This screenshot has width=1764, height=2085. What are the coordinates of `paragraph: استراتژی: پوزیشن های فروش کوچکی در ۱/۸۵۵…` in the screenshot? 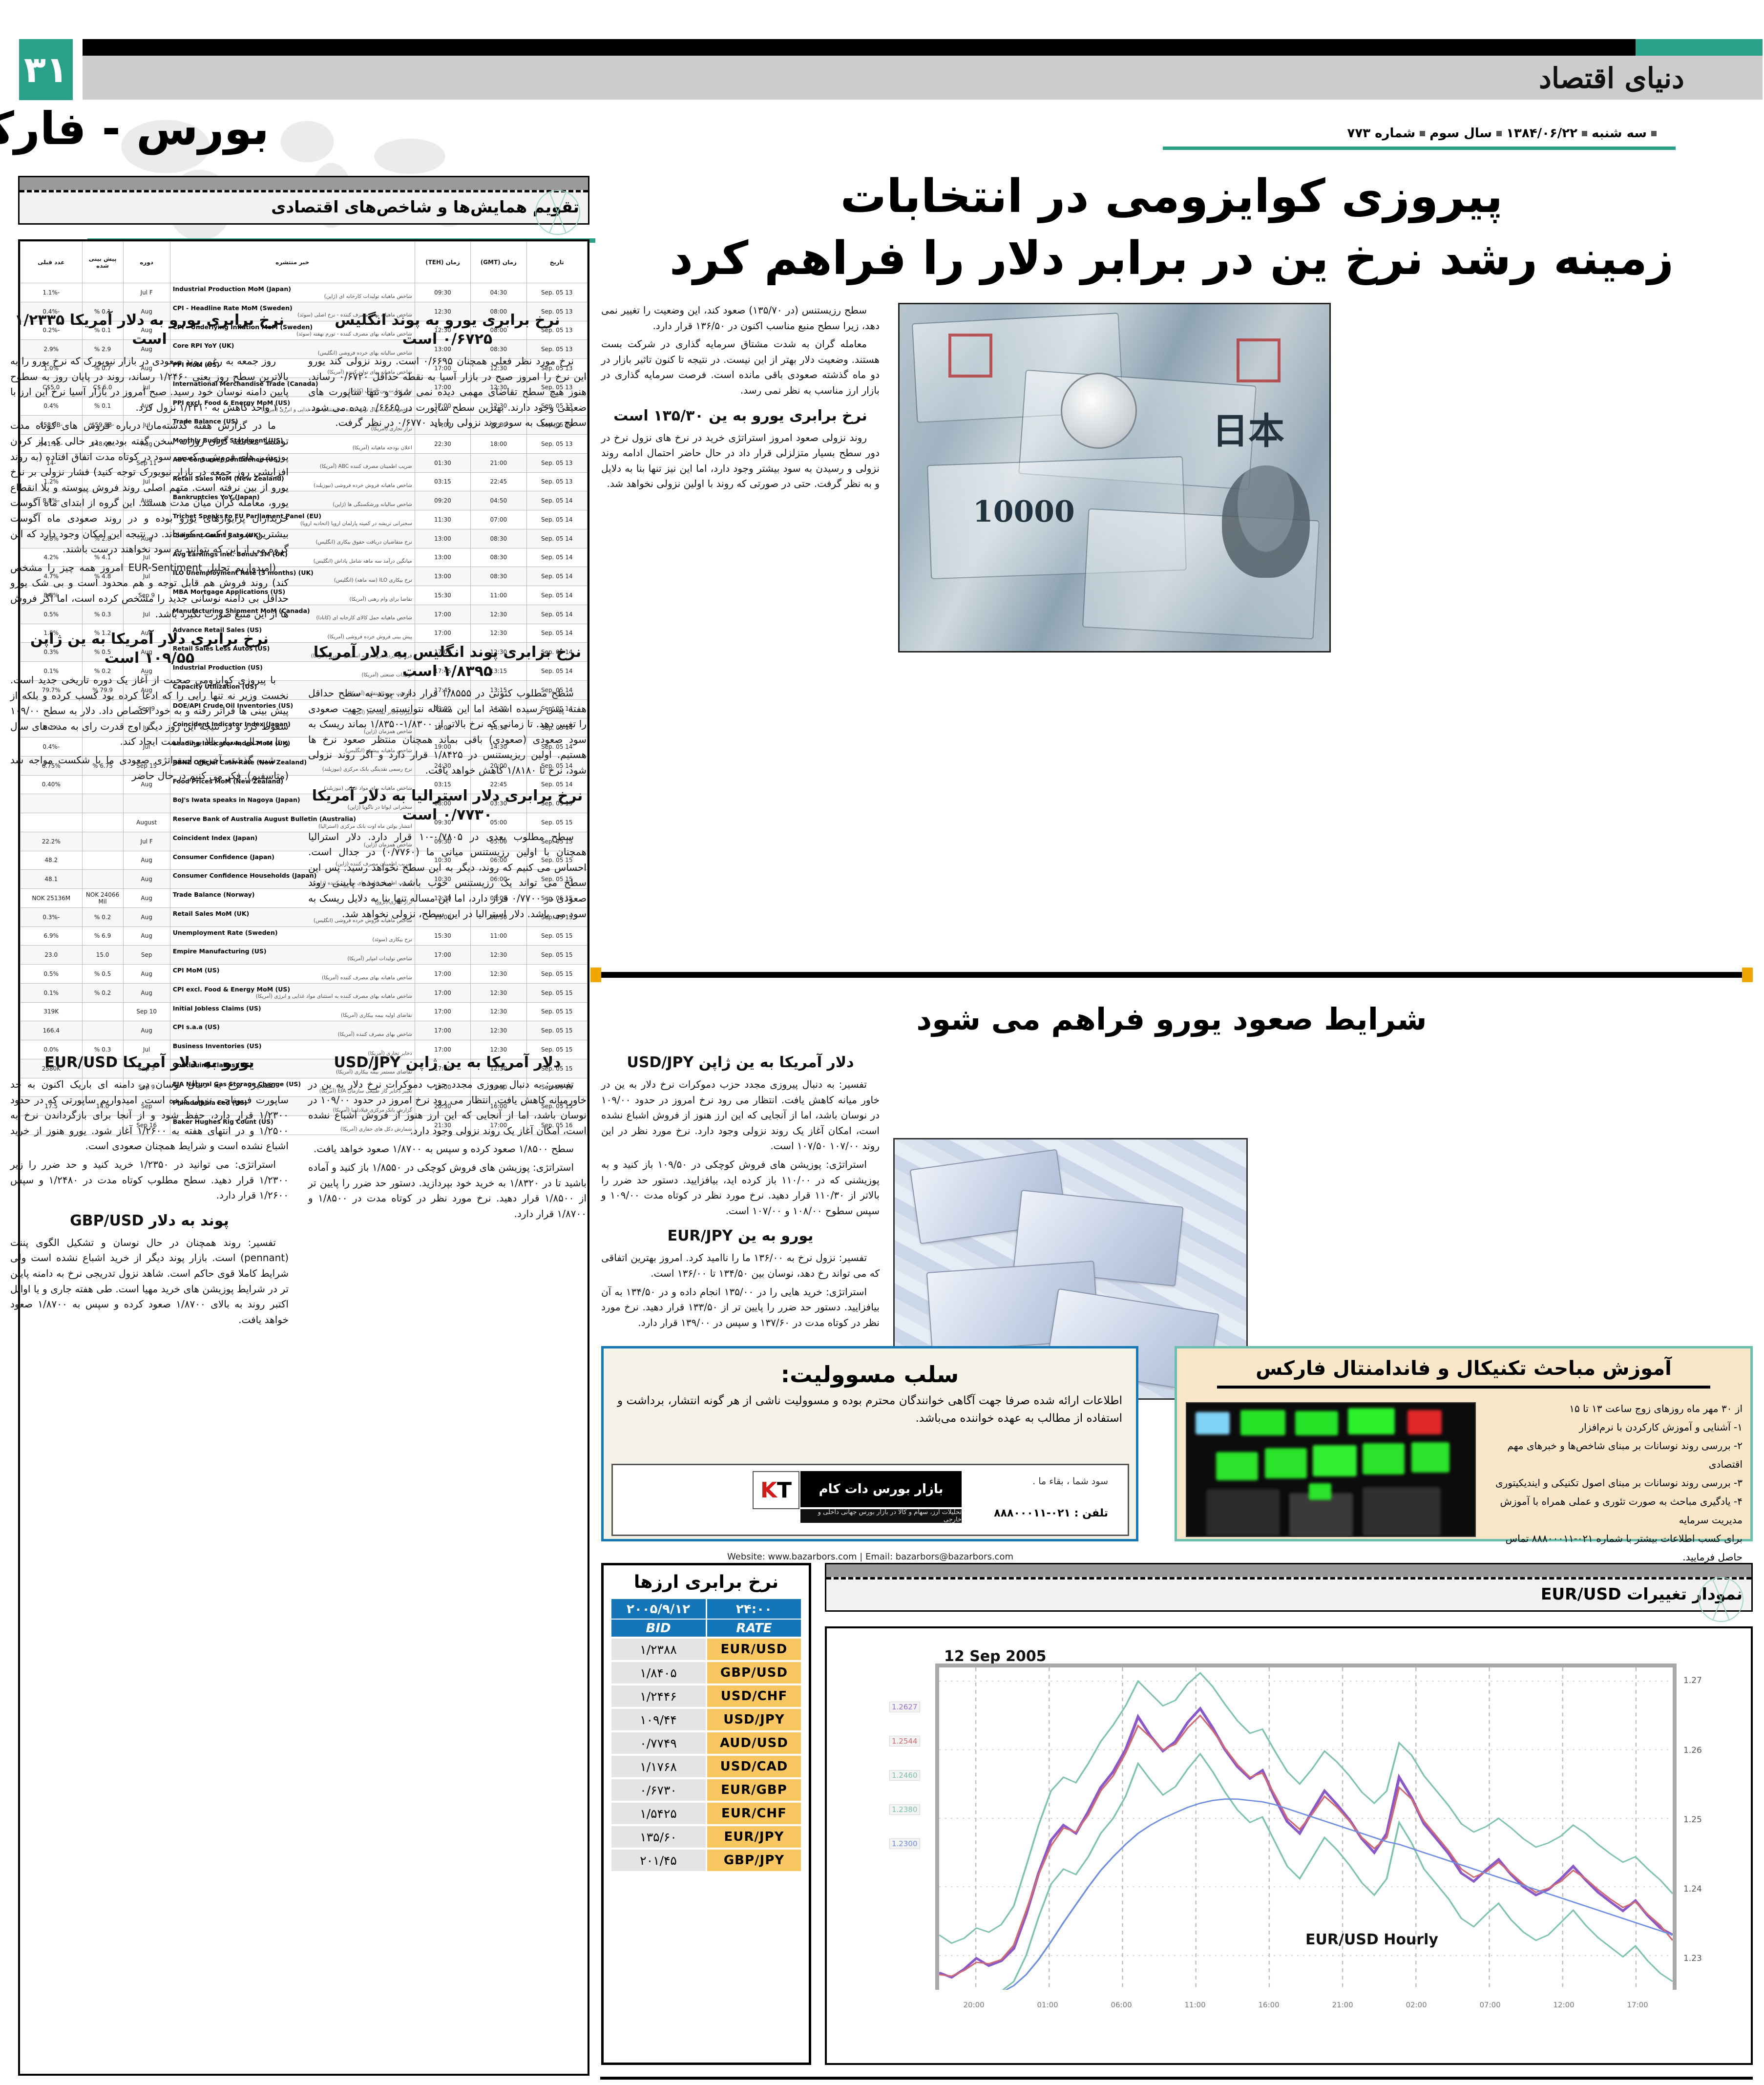 It's located at (448, 1190).